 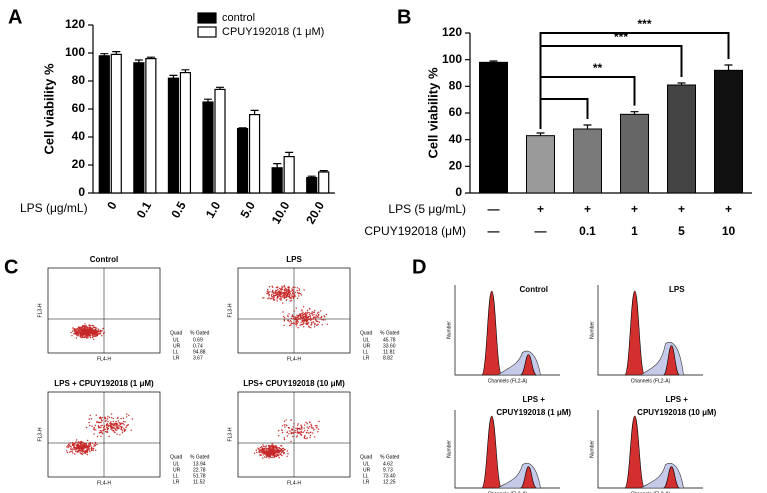 I want to click on plot-title: LPS+ CPUY192018 (10 μM), so click(x=294, y=383).